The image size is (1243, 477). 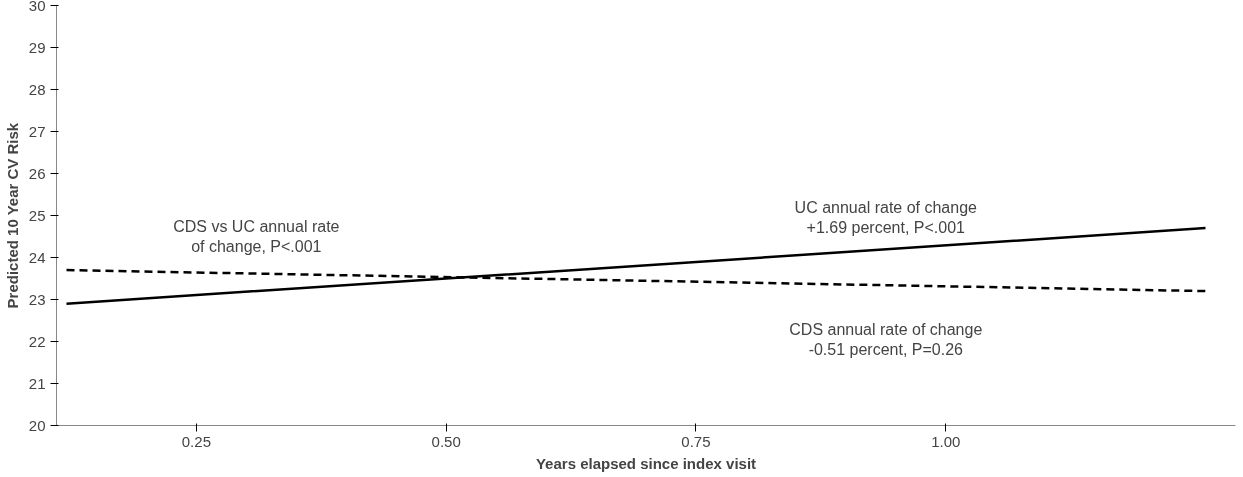 I want to click on x-tick-label: 1.00, so click(x=946, y=441).